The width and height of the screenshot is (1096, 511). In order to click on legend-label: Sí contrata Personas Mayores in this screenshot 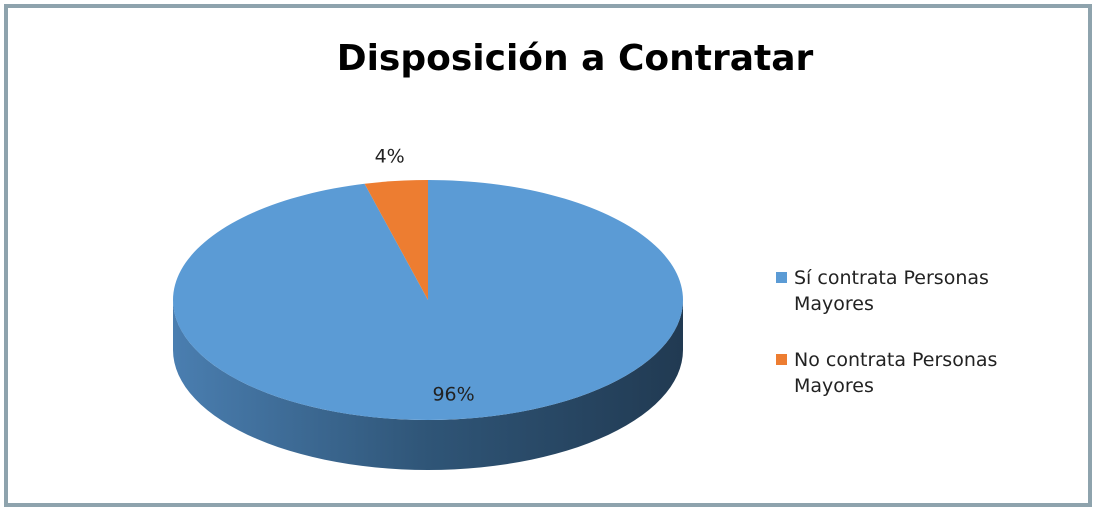, I will do `click(891, 291)`.